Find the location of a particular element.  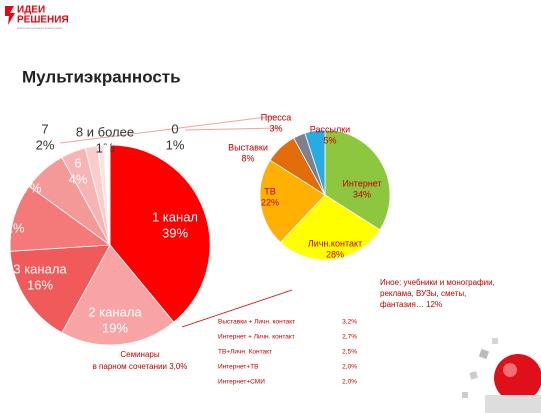

table-cell: 2,5% is located at coordinates (349, 352).